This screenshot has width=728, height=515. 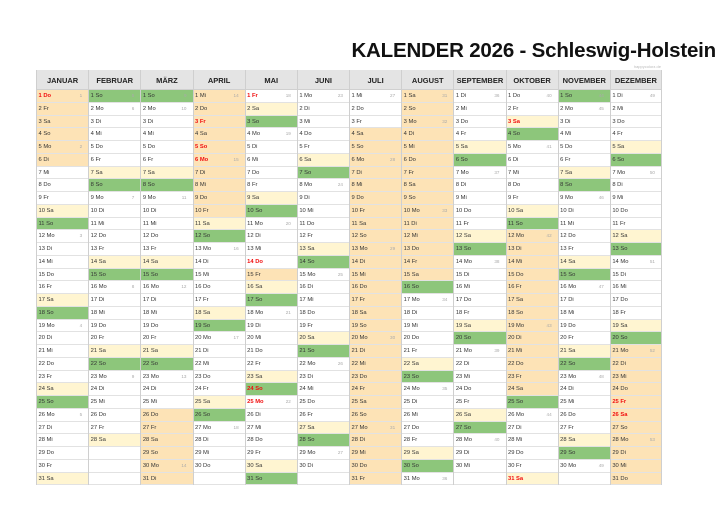 What do you see at coordinates (45, 261) in the screenshot?
I see `day-label: 14 Mi` at bounding box center [45, 261].